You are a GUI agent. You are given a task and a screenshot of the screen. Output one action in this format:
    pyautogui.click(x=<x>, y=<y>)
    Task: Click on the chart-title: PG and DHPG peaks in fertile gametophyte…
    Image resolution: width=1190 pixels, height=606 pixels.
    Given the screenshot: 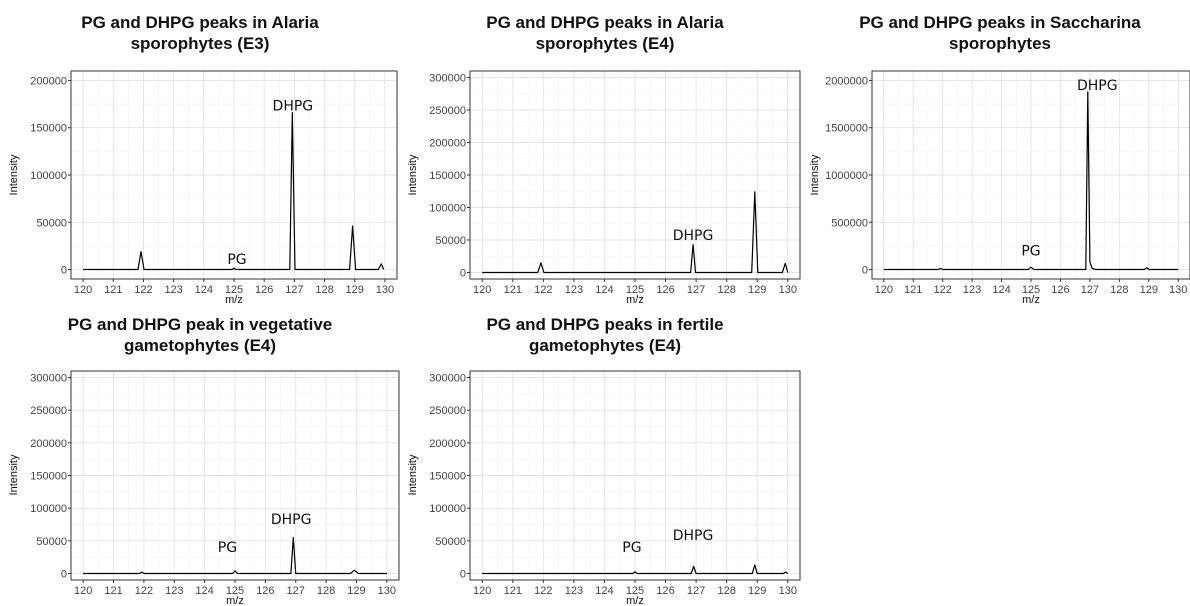 What is the action you would take?
    pyautogui.click(x=605, y=335)
    